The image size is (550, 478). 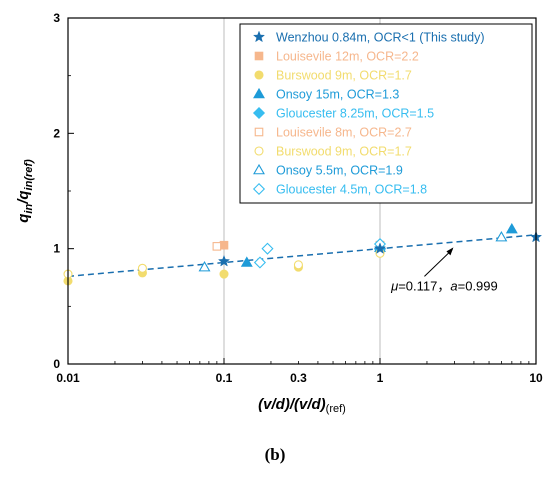 What do you see at coordinates (298, 378) in the screenshot?
I see `x-tick-label: 0.3` at bounding box center [298, 378].